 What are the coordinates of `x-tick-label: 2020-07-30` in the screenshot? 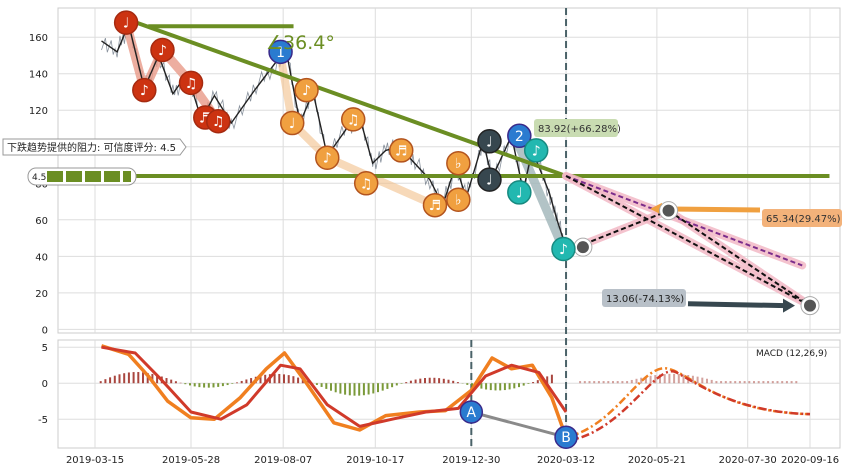 It's located at (748, 460).